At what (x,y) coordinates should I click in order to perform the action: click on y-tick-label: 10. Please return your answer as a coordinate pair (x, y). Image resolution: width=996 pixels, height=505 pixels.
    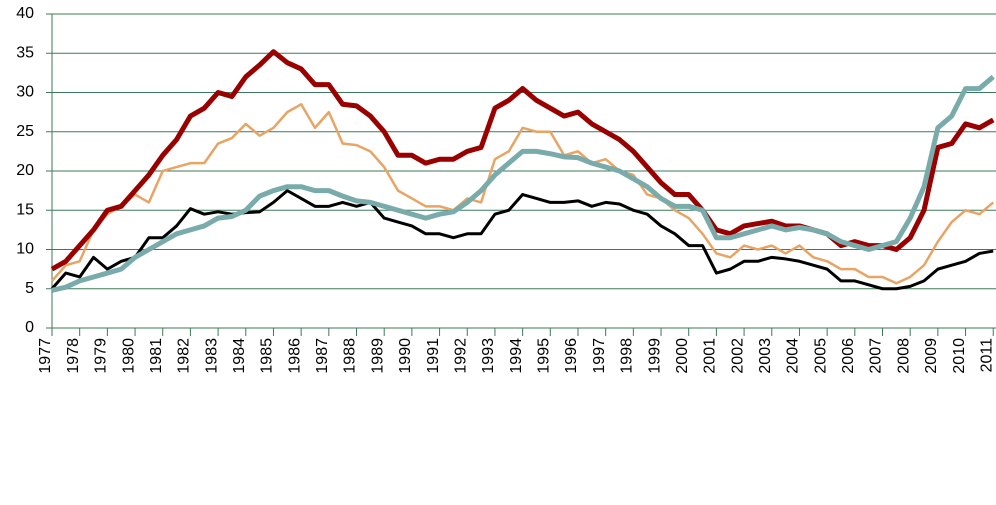
    Looking at the image, I should click on (25, 249).